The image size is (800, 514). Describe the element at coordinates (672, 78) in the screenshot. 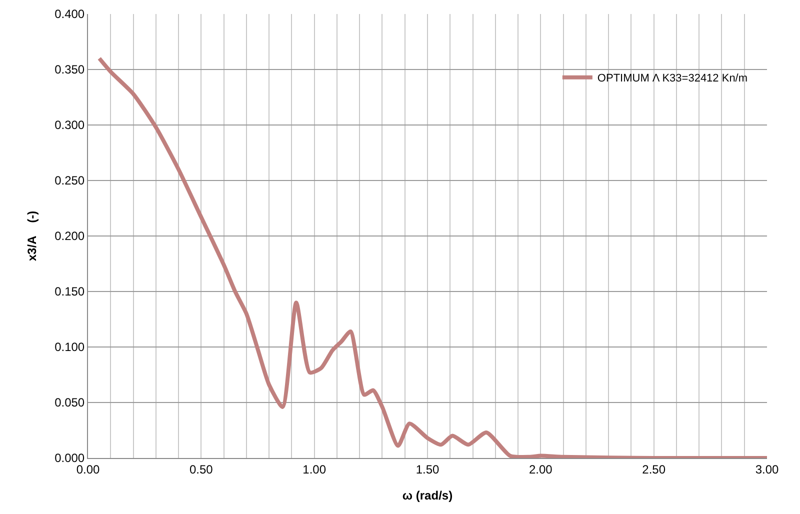

I see `legend-label: OPTIMUM Λ K33=32412 Kn/m` at that location.